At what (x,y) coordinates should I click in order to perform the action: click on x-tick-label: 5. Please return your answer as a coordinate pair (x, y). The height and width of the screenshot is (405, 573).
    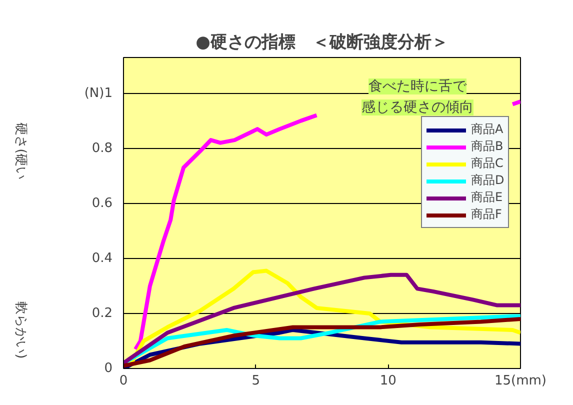
    Looking at the image, I should click on (256, 381).